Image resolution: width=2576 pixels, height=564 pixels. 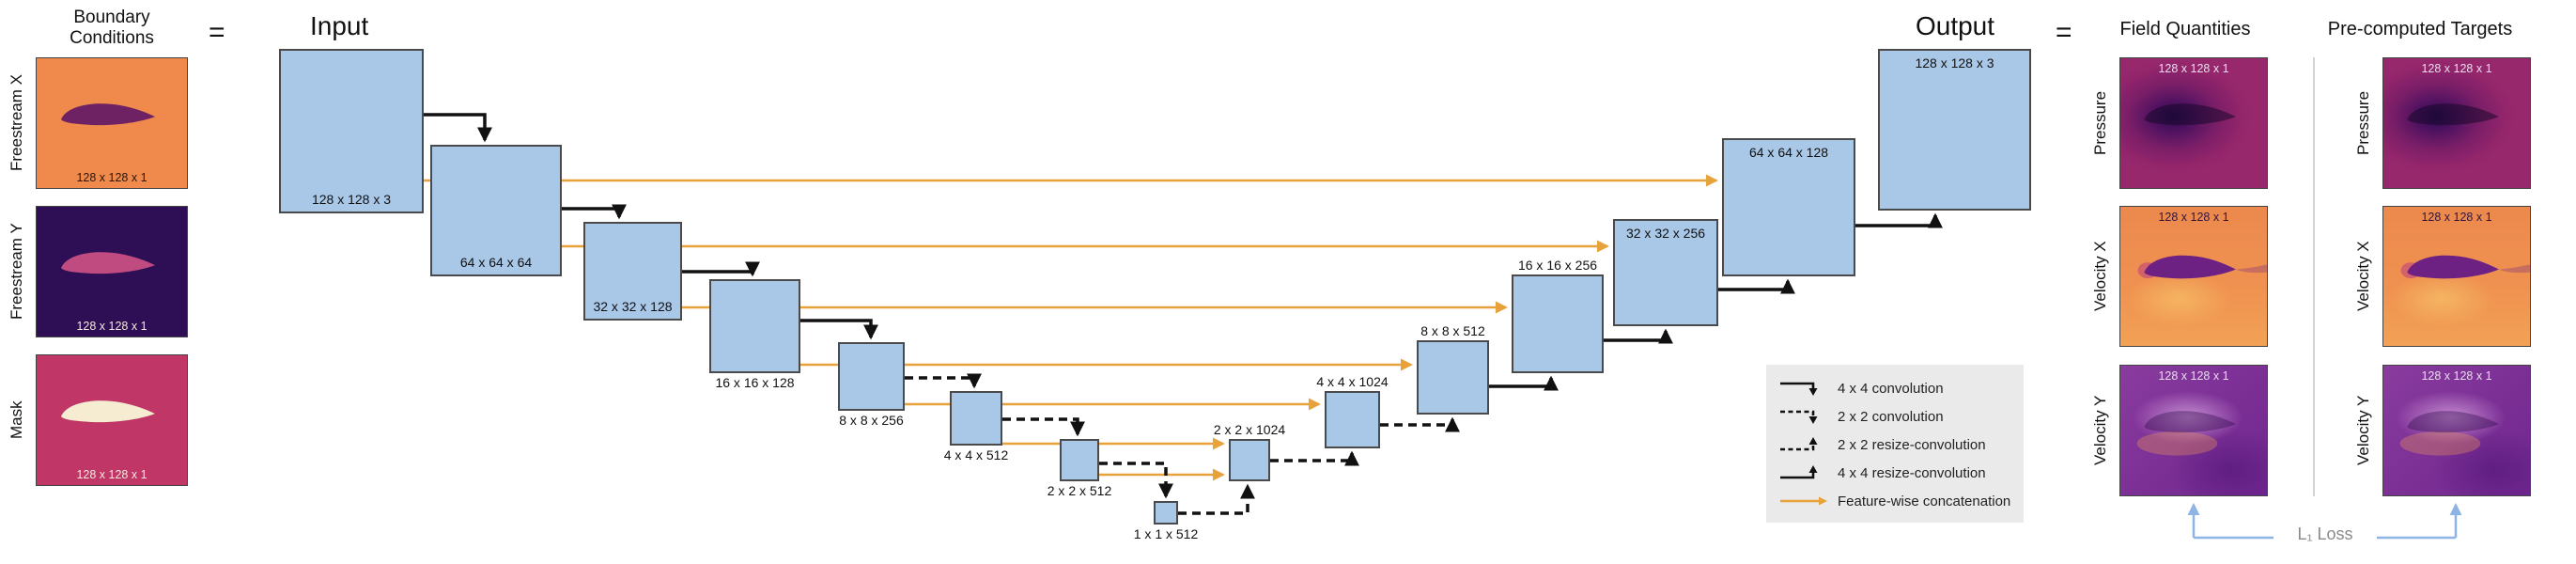 I want to click on box-size-label: 32 x 32 x 256, so click(x=1666, y=233).